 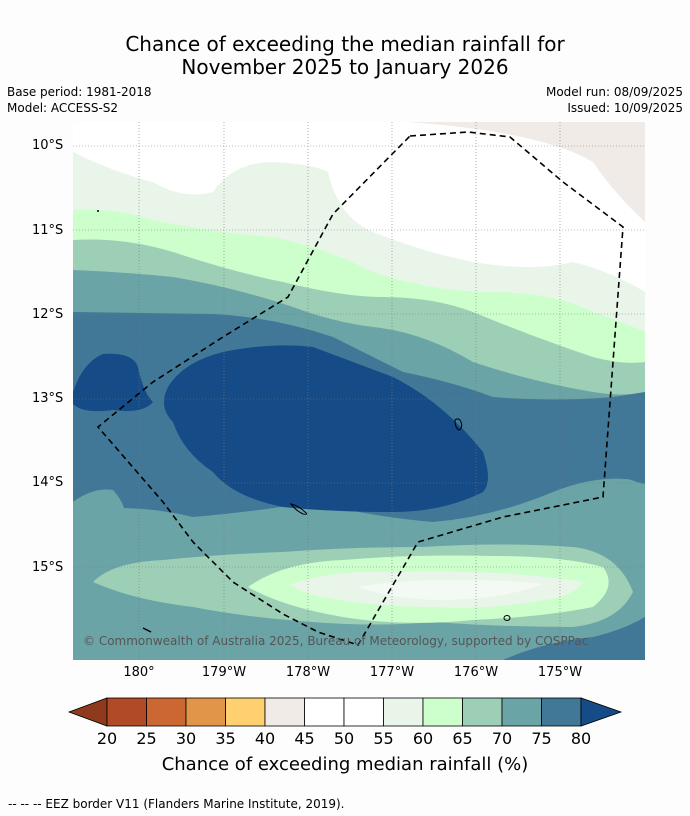 I want to click on island-d, so click(x=147, y=630).